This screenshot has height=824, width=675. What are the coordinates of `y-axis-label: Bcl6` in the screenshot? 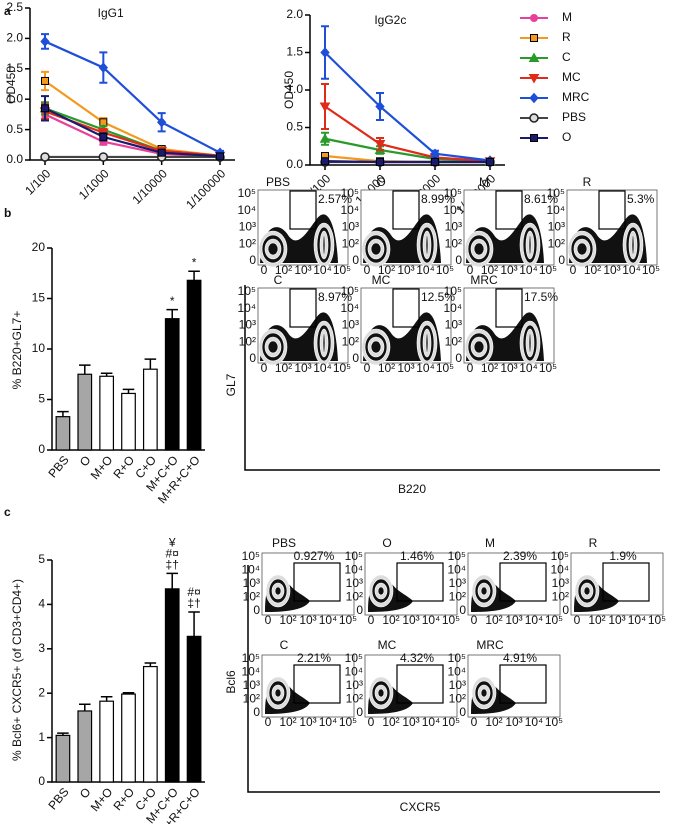 It's located at (231, 682).